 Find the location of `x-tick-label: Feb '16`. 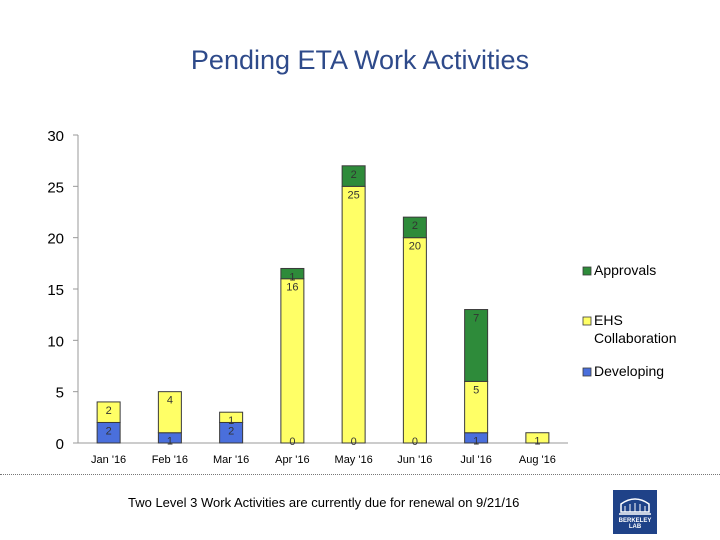

x-tick-label: Feb '16 is located at coordinates (170, 460).